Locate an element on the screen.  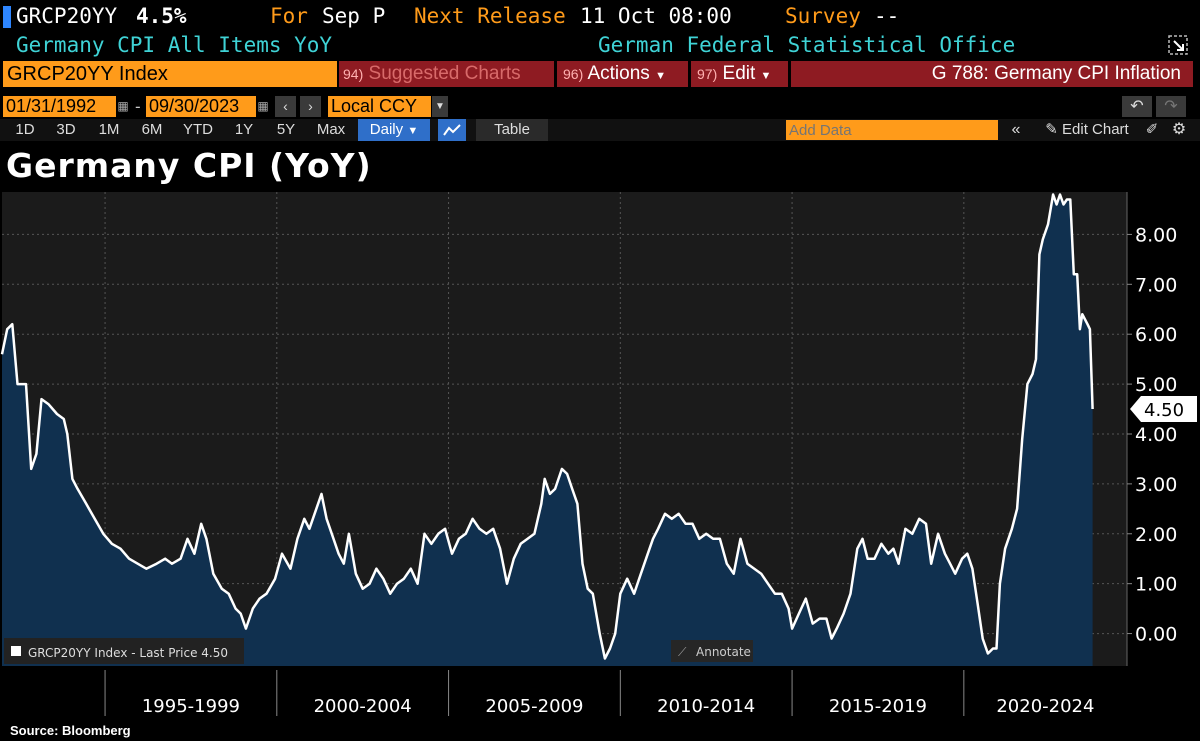
range-5y: 5Y is located at coordinates (286, 129).